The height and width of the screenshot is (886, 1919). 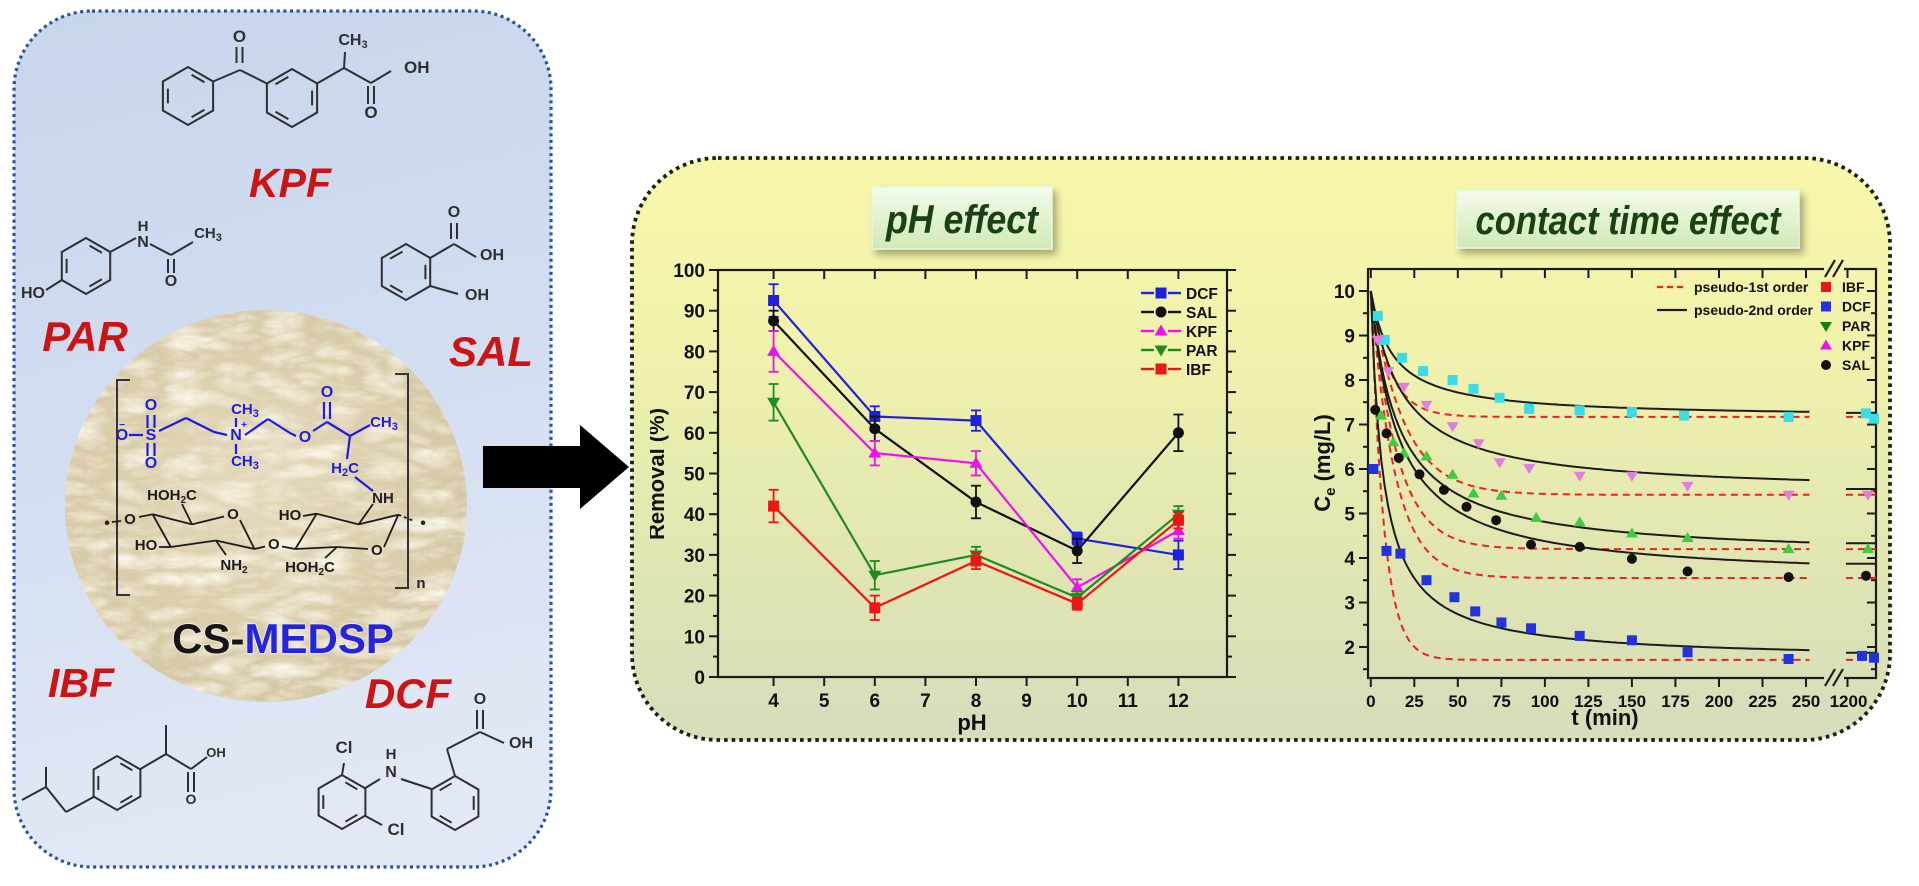 I want to click on svg-text: contact time effect, so click(x=1629, y=221).